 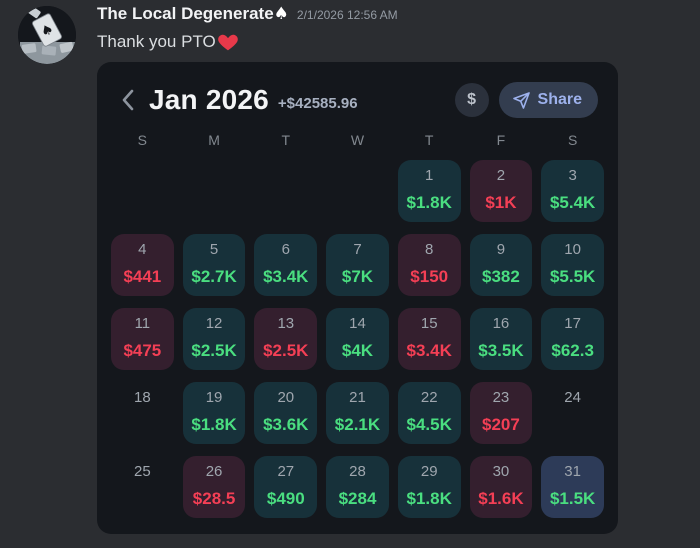 I want to click on day-pnl-value: $207, so click(x=501, y=424).